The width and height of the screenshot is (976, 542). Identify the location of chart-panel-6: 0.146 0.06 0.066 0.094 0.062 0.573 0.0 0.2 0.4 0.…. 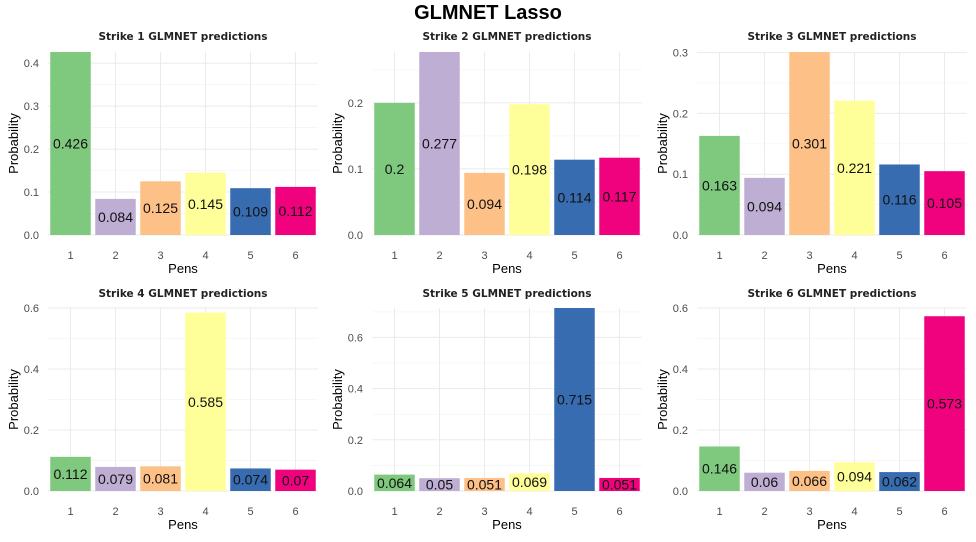
(811, 410).